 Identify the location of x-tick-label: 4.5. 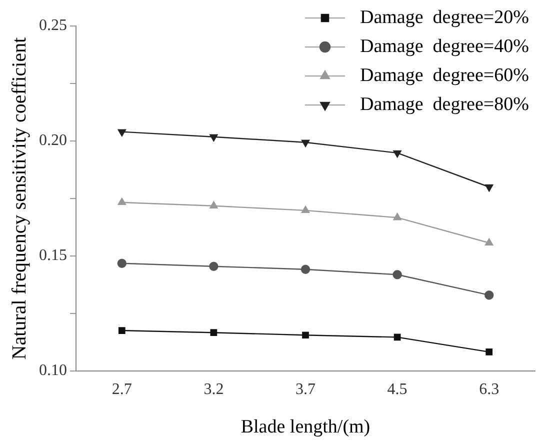
(397, 389).